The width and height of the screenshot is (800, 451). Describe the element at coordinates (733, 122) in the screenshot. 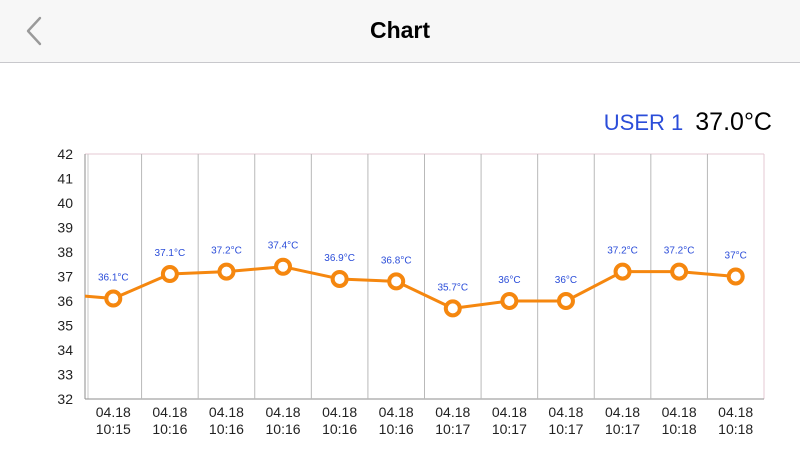

I see `current-temperature: 37.0°C` at that location.